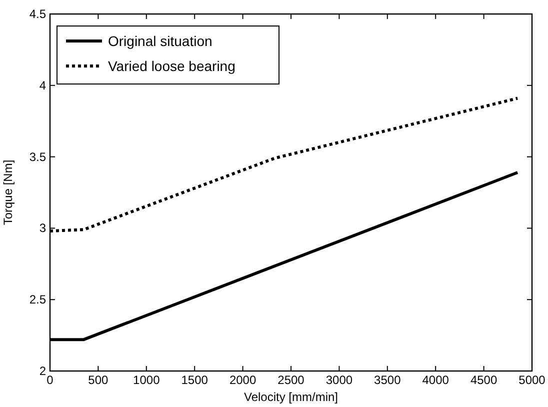  What do you see at coordinates (291, 397) in the screenshot?
I see `x-axis-title: Velocity [mm/min]` at bounding box center [291, 397].